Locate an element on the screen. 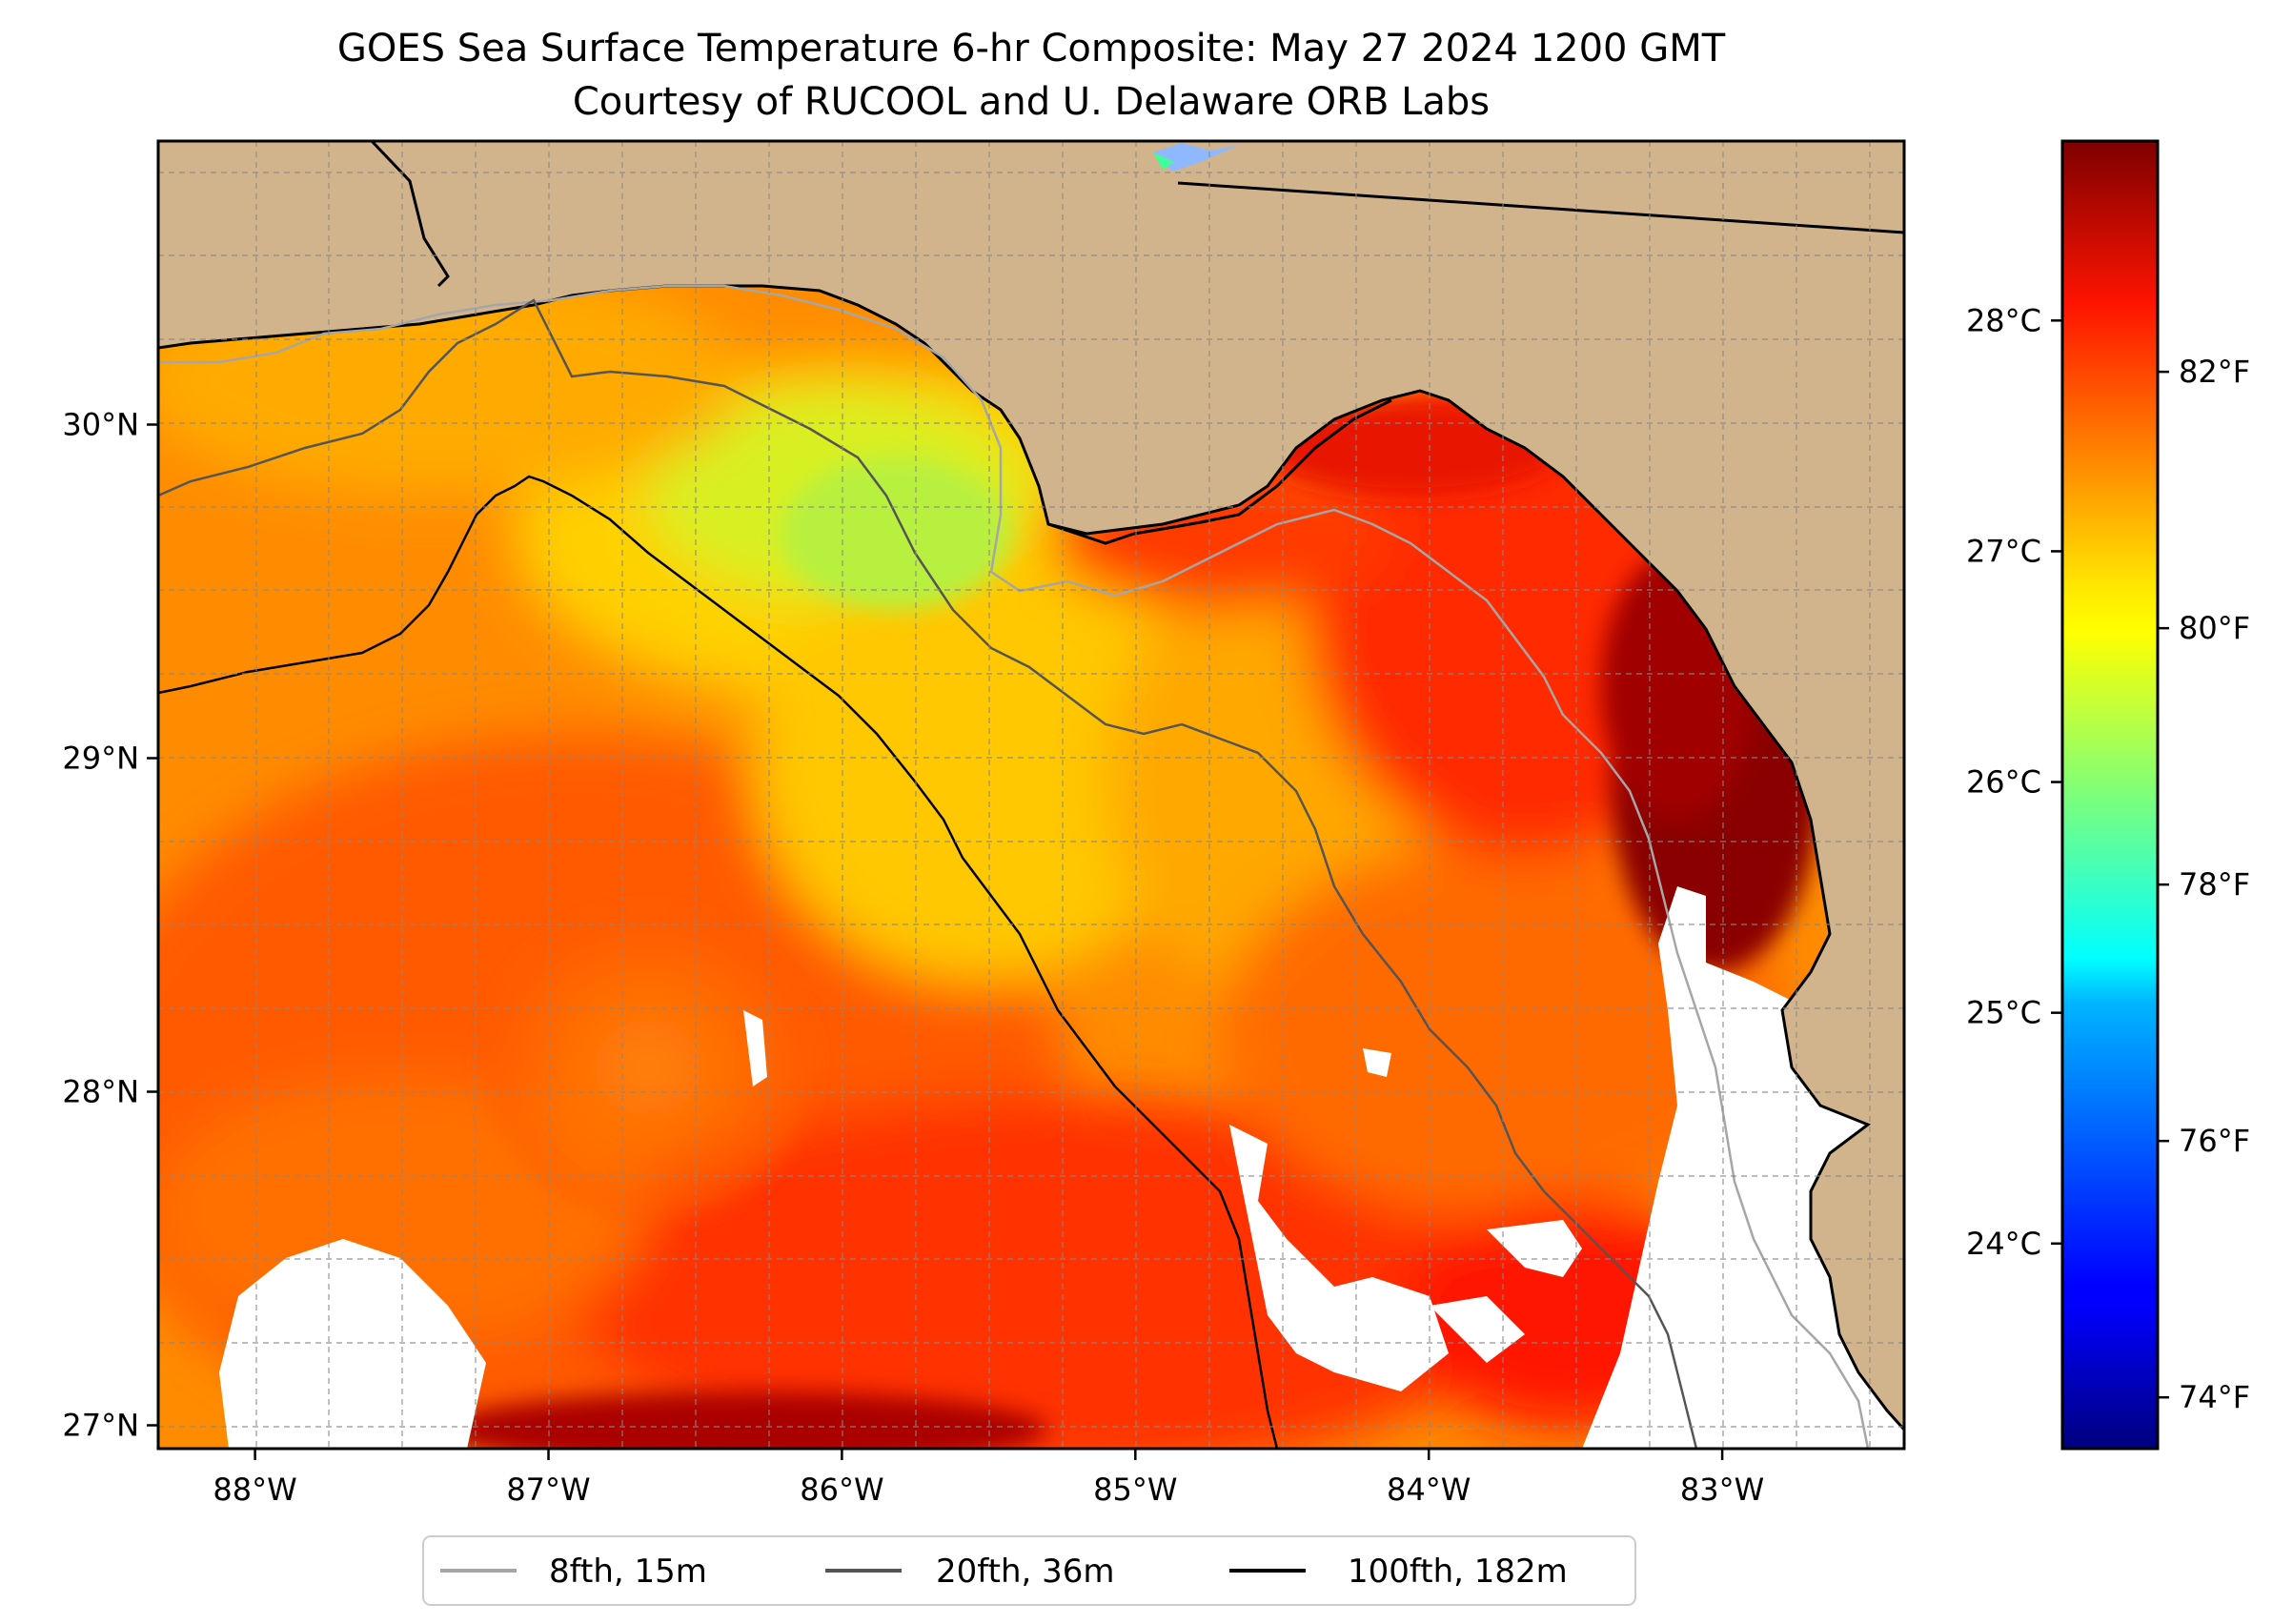  celsius-tick-label: 28°C is located at coordinates (2004, 320).